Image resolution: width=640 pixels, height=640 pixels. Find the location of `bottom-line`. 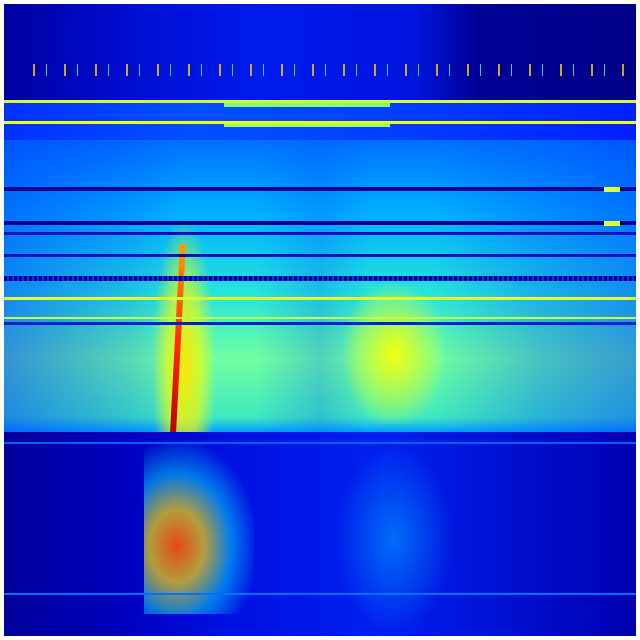

bottom-line is located at coordinates (320, 594).